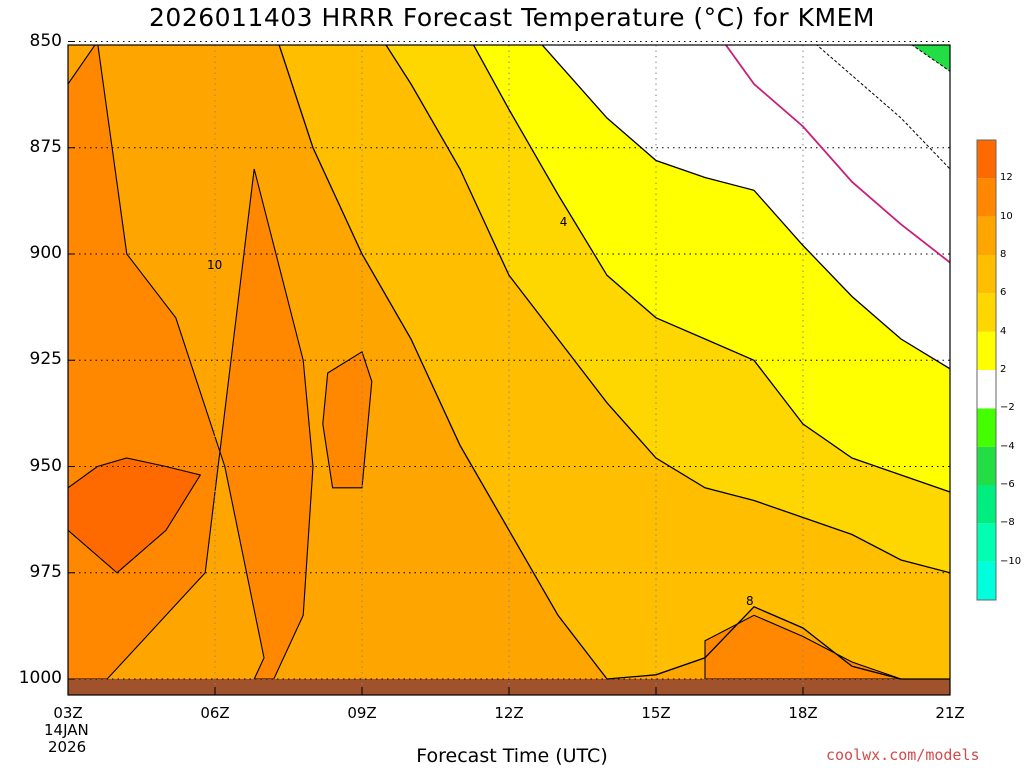  Describe the element at coordinates (512, 756) in the screenshot. I see `x-axis-label: Forecast Time (UTC)` at that location.